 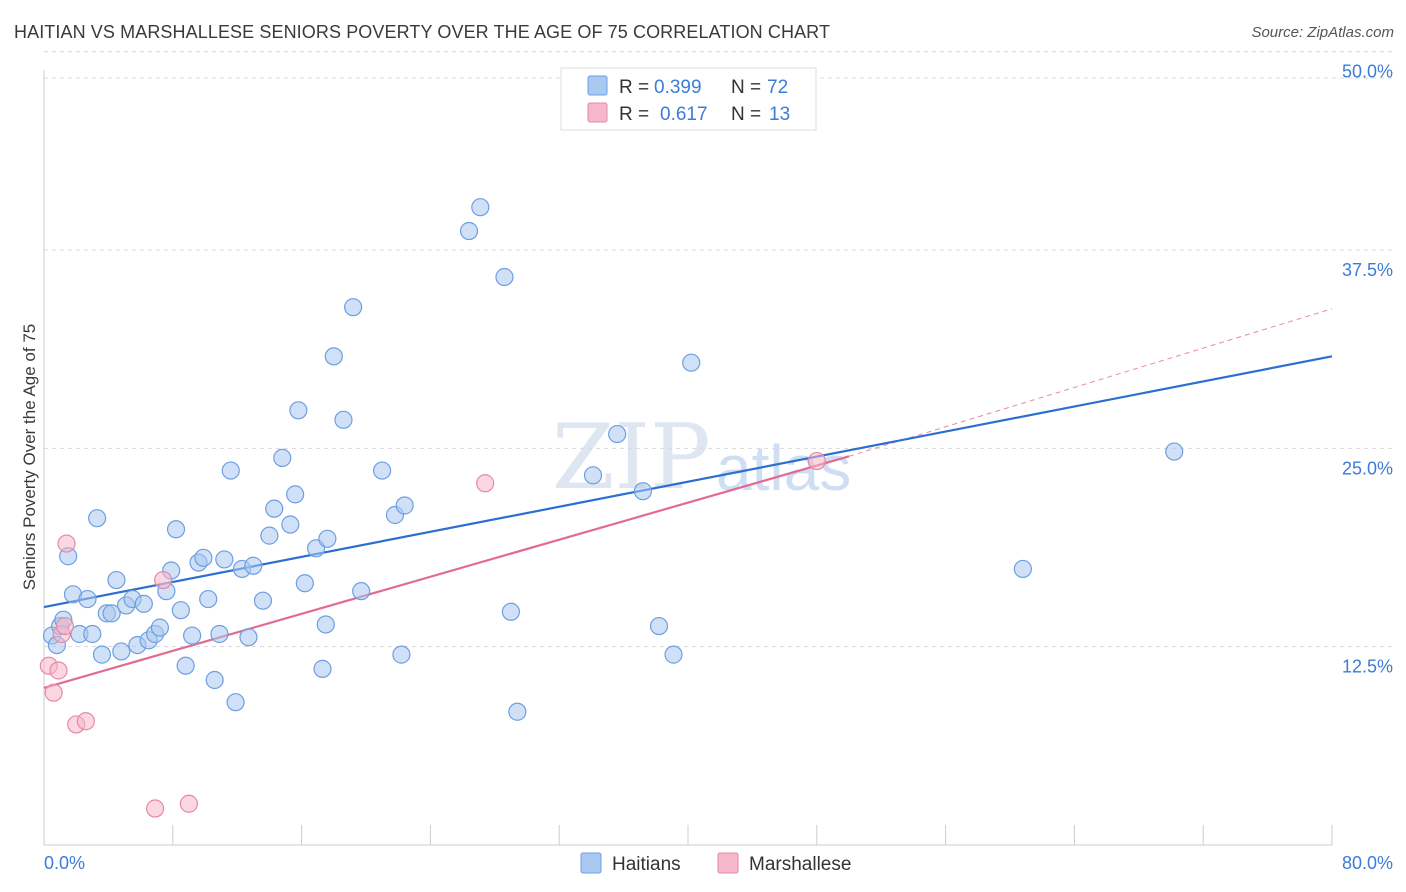 I want to click on legend-r-value-2: 0.617, so click(x=684, y=114).